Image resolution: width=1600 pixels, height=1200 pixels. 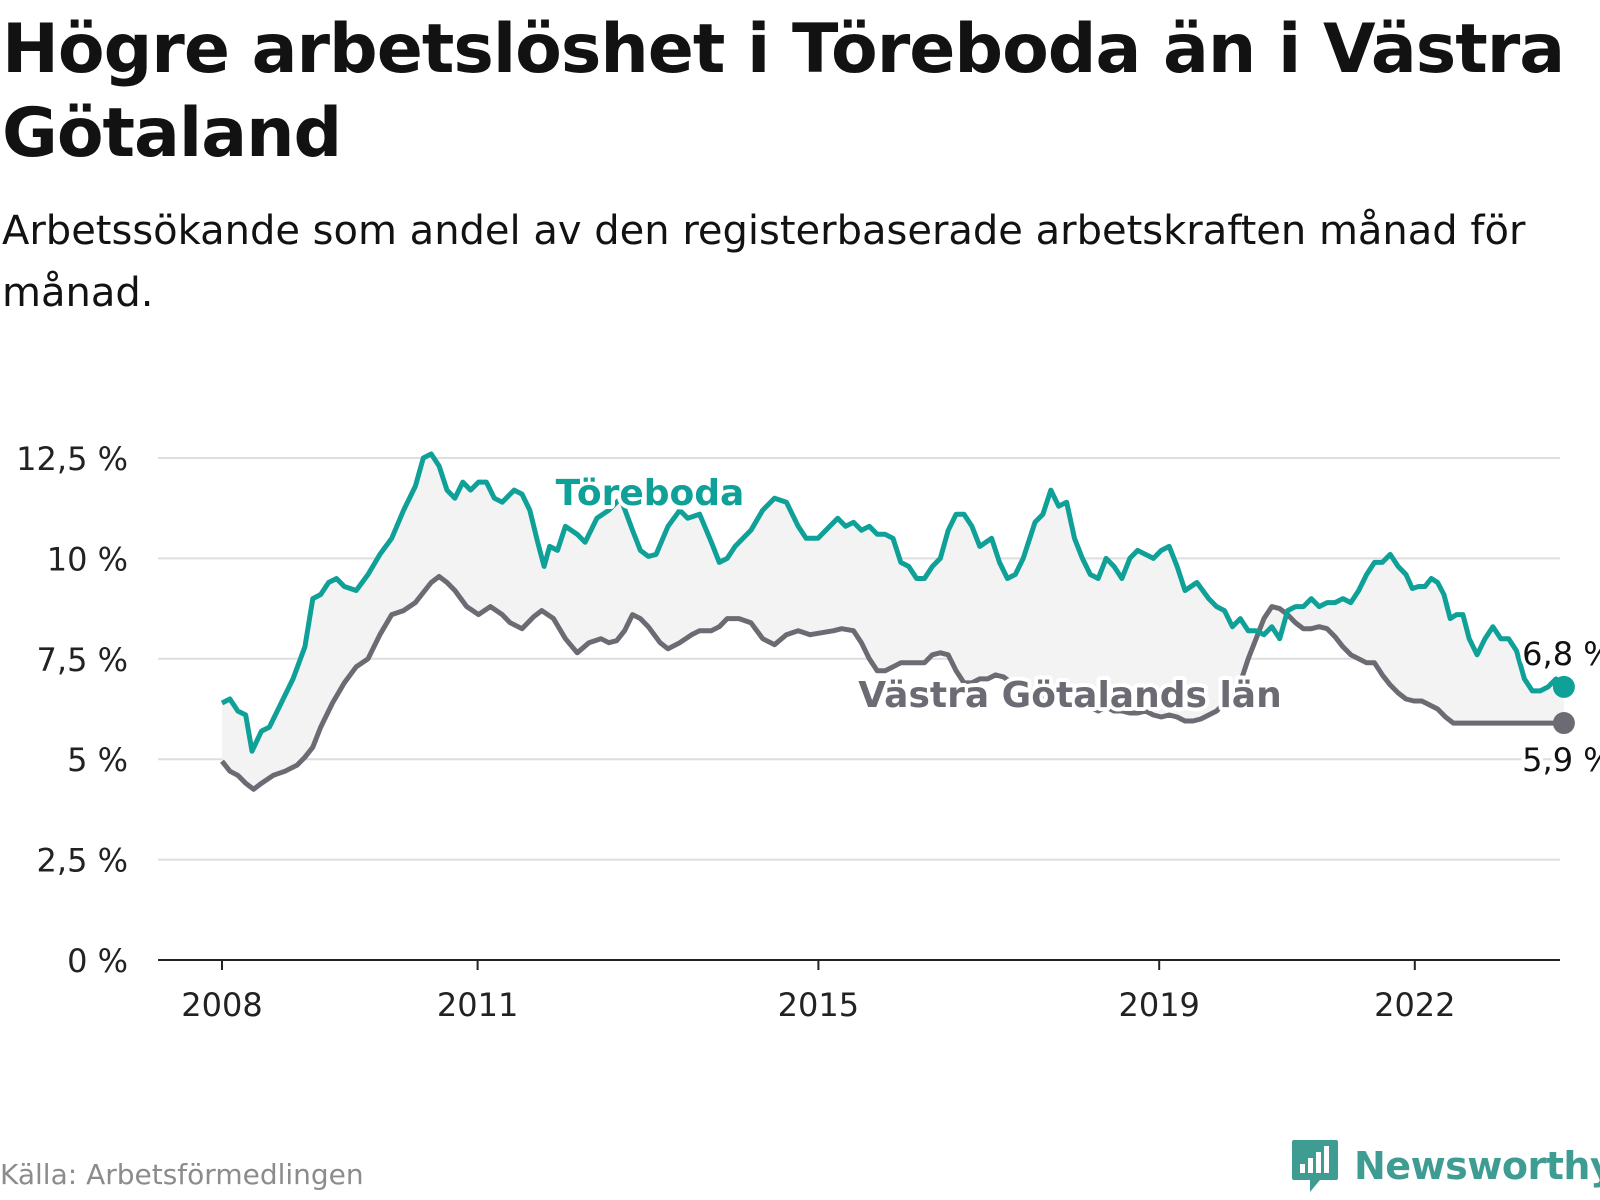 What do you see at coordinates (1477, 1166) in the screenshot?
I see `brand-name: Newsworthy` at bounding box center [1477, 1166].